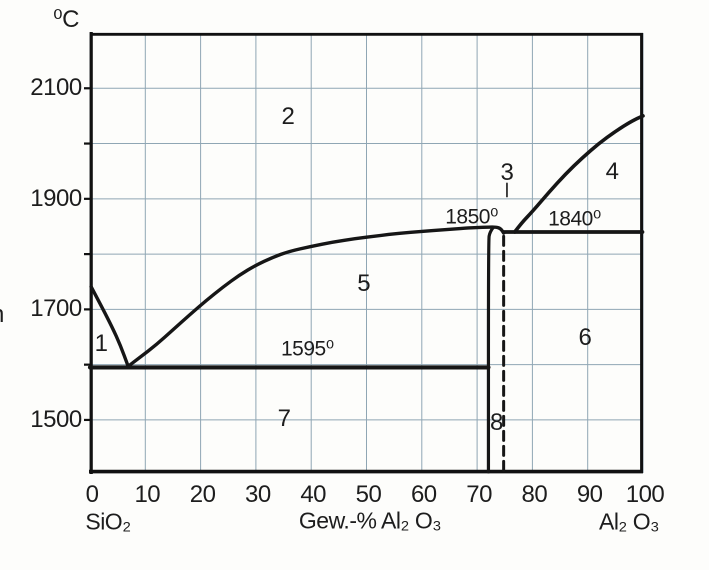 This screenshot has height=570, width=709. I want to click on y-tick-label-2100: 2100, so click(56, 88).